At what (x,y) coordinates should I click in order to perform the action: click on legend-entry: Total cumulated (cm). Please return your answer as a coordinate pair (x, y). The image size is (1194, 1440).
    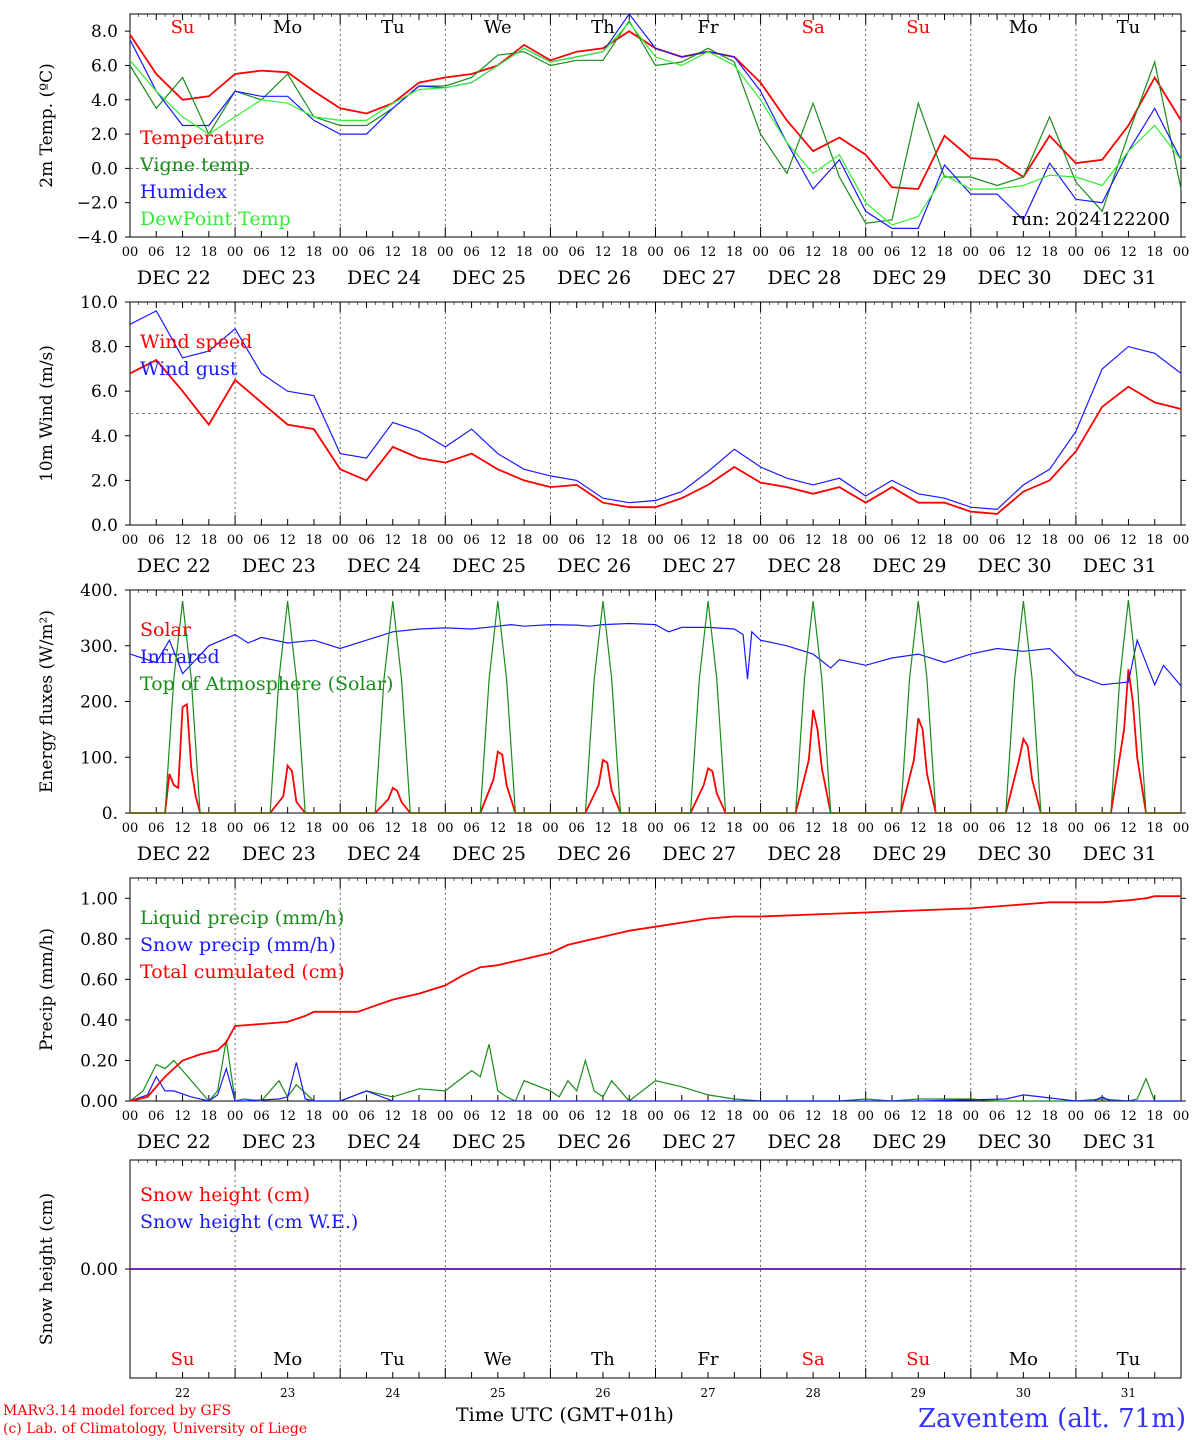
    Looking at the image, I should click on (242, 972).